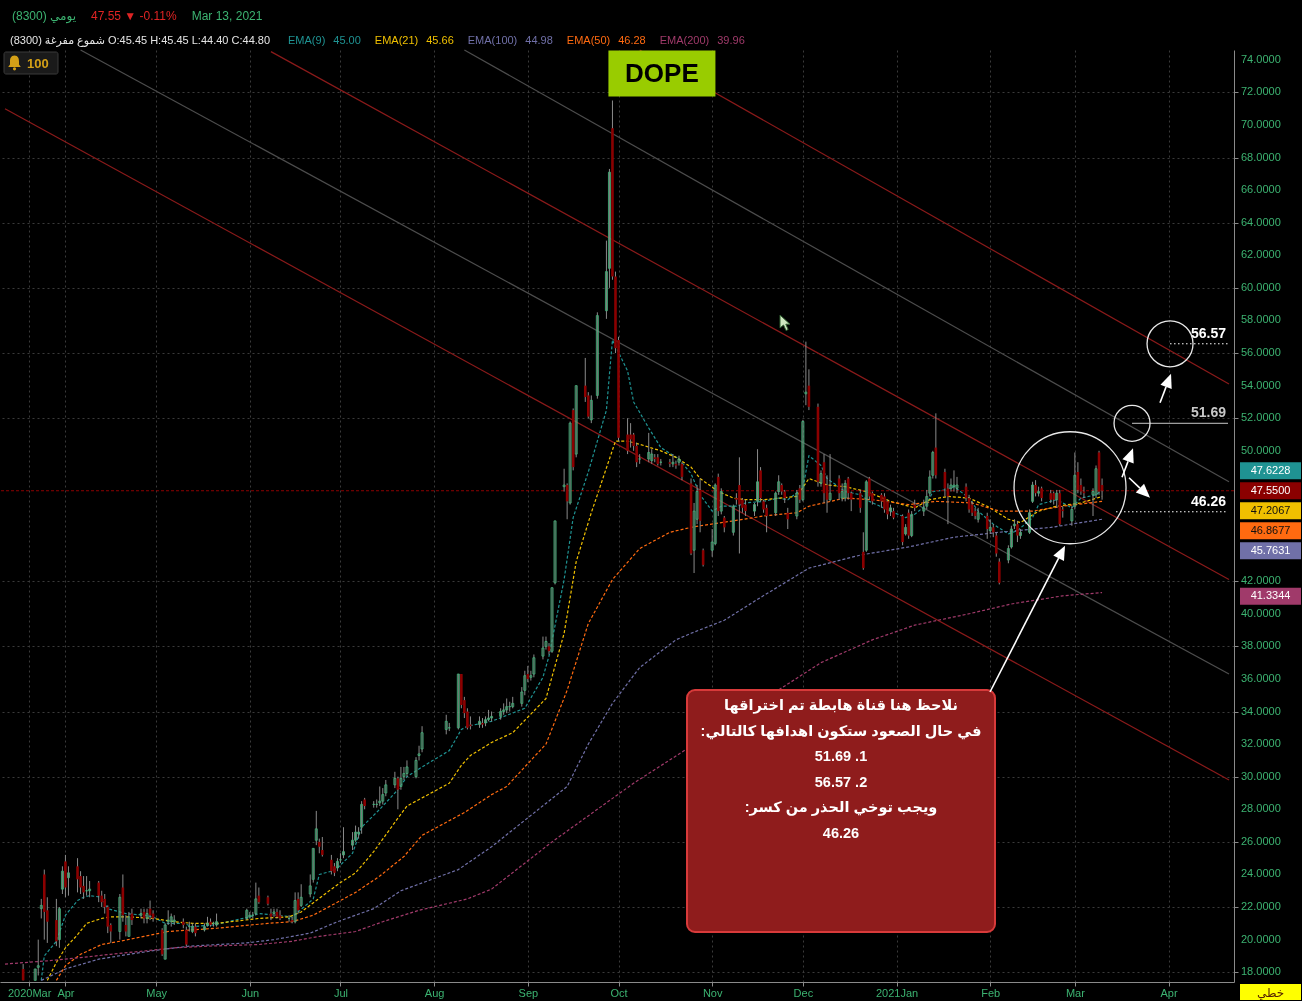  What do you see at coordinates (1208, 332) in the screenshot?
I see `ref-line-label: 56.57` at bounding box center [1208, 332].